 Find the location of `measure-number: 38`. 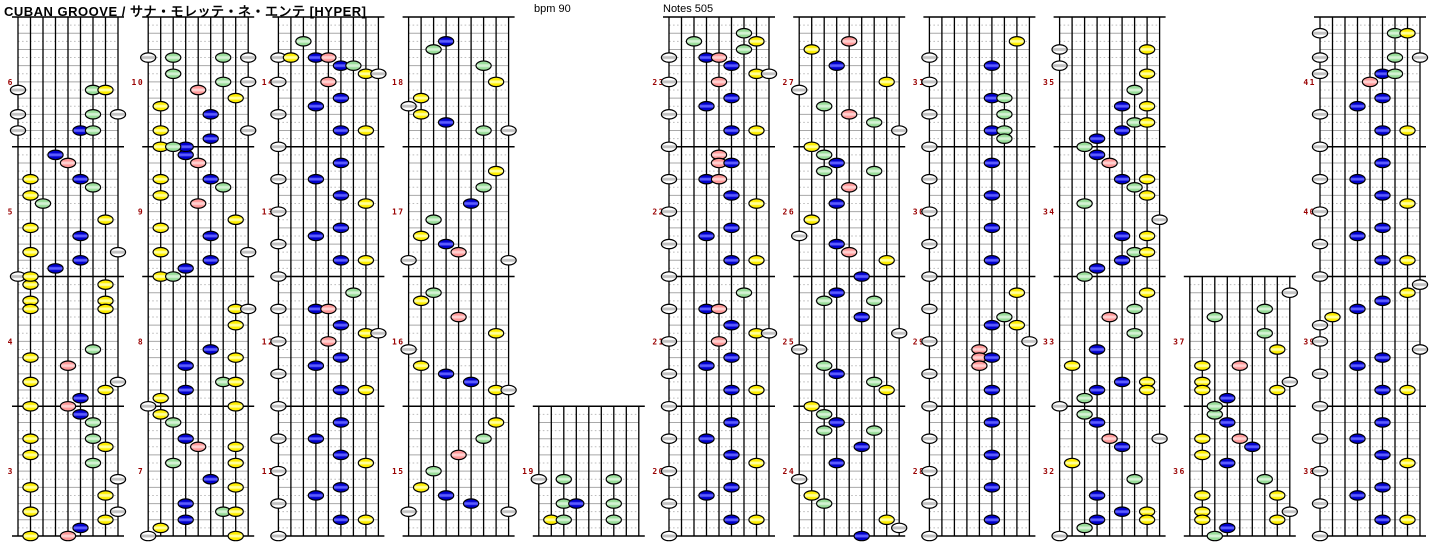

measure-number: 38 is located at coordinates (1309, 471).